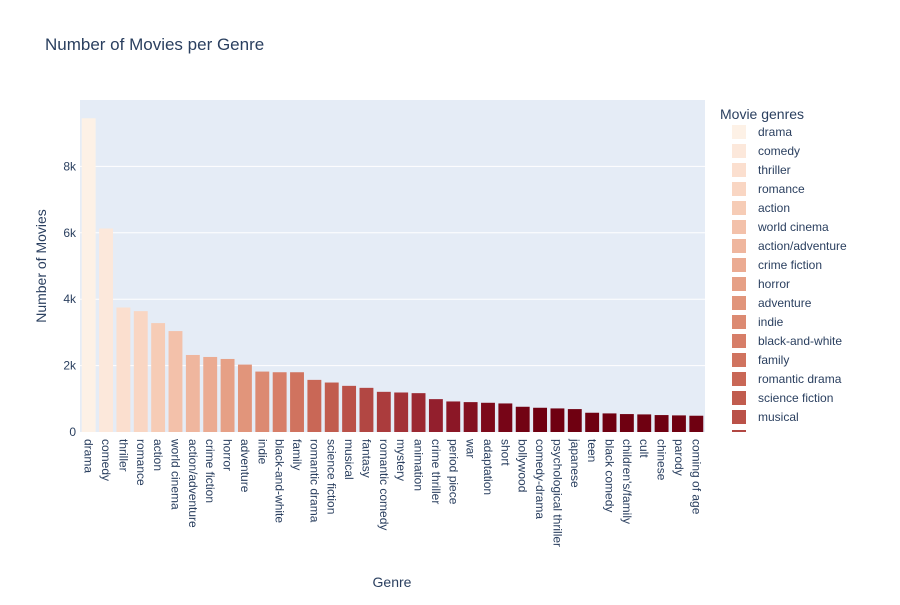 The image size is (900, 605). Describe the element at coordinates (679, 423) in the screenshot. I see `bar-parody` at that location.